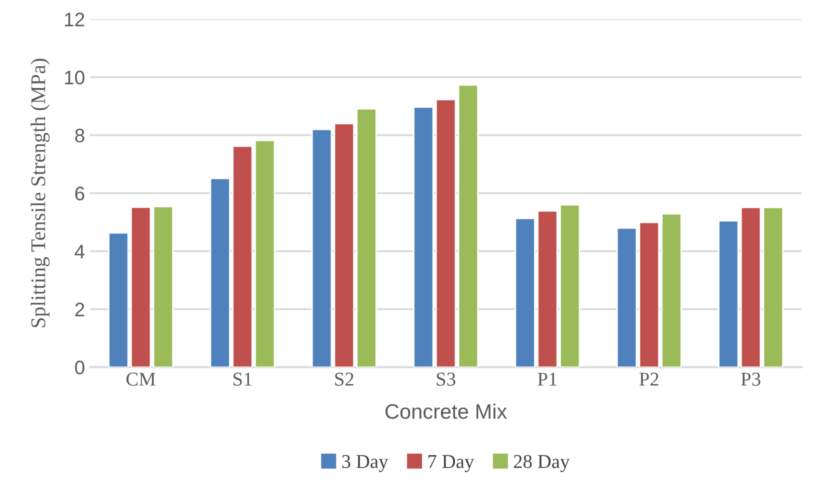 This screenshot has height=480, width=818. What do you see at coordinates (446, 411) in the screenshot?
I see `x-axis-title: Concrete Mix` at bounding box center [446, 411].